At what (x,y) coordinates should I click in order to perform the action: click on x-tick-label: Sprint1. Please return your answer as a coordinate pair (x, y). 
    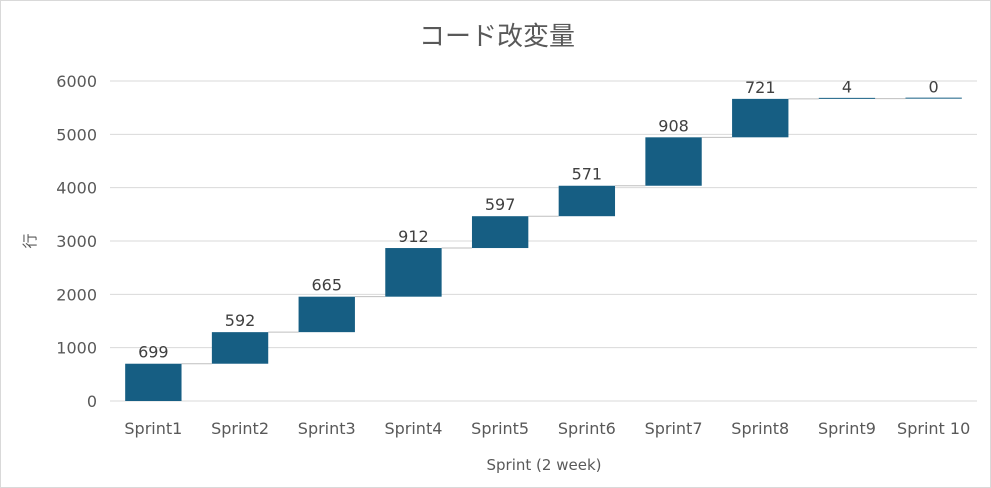
    Looking at the image, I should click on (153, 428).